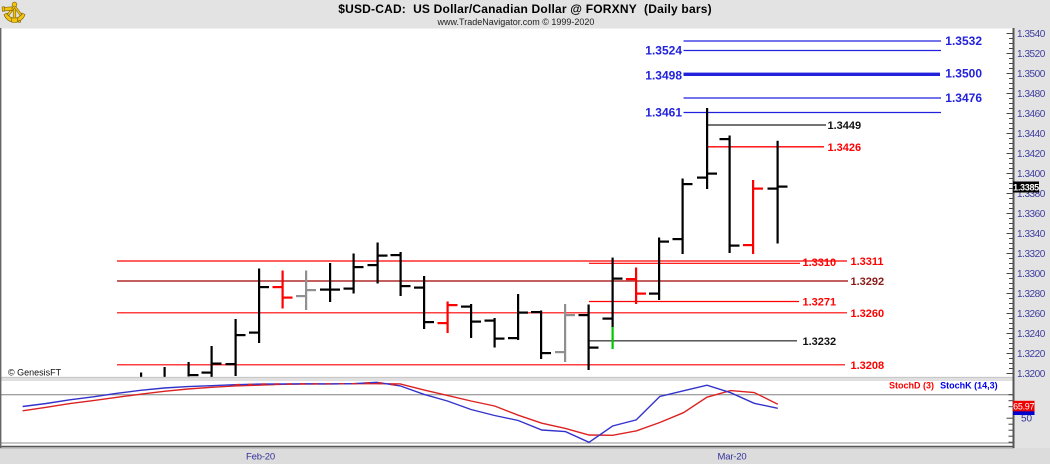  What do you see at coordinates (1031, 294) in the screenshot?
I see `svg-text: 1.3280` at bounding box center [1031, 294].